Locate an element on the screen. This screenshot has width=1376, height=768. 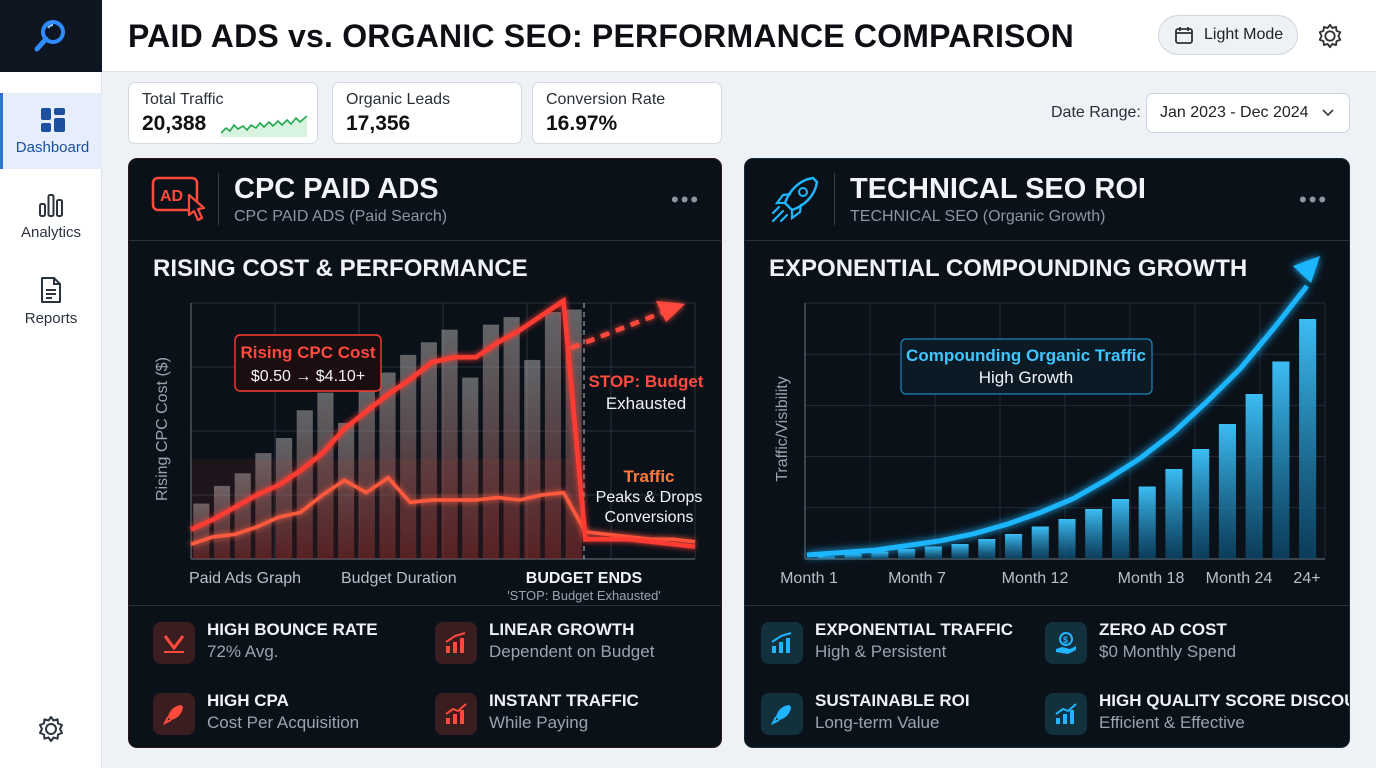
projection-arrow is located at coordinates (617, 330).